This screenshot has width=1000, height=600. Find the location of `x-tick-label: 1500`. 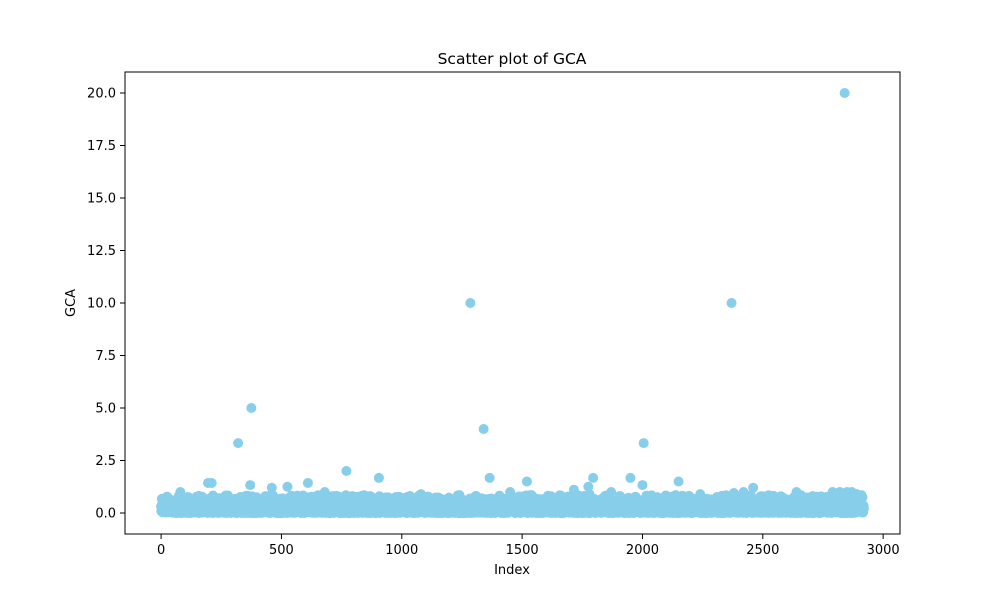

x-tick-label: 1500 is located at coordinates (522, 550).